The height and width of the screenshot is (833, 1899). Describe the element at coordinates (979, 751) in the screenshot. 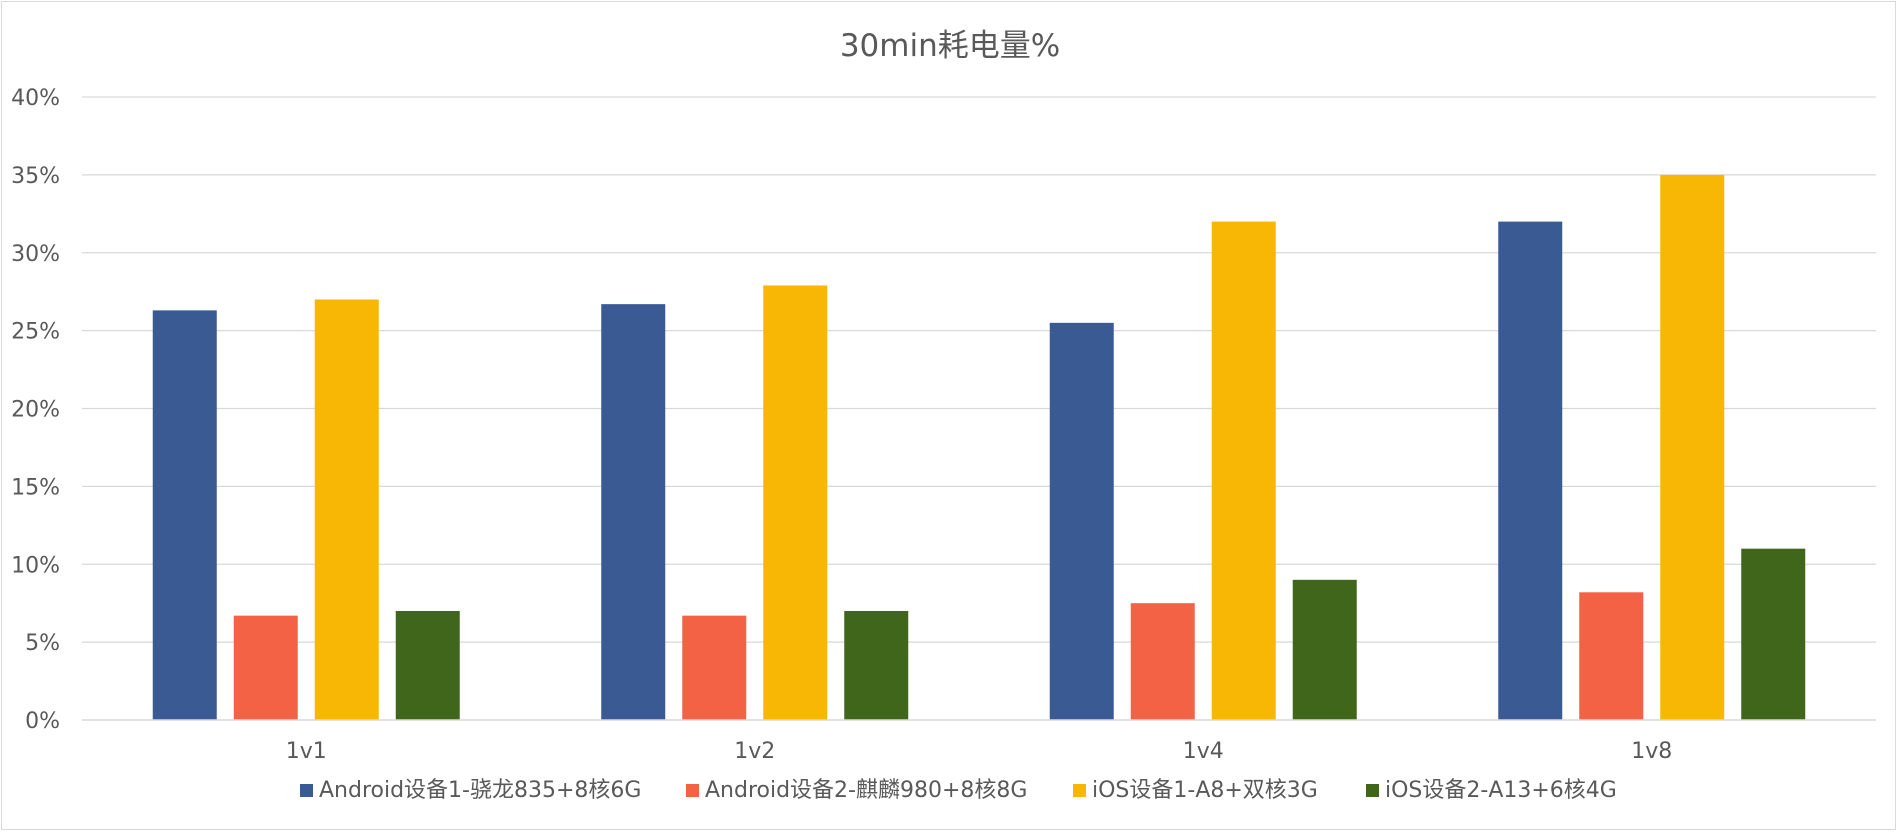

I see `x-axis-categories: 1v1 1v2 1v4 1v8` at that location.